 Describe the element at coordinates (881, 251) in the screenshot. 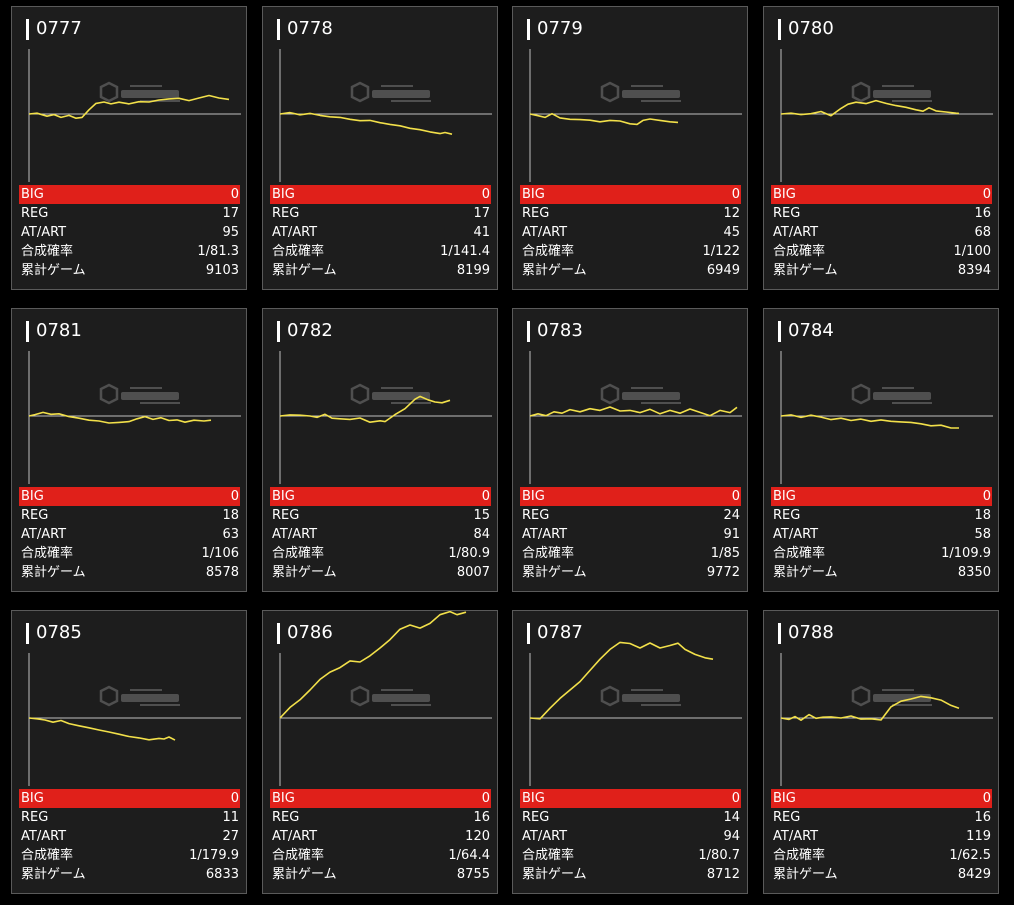

I see `prob-row: 合成確率 1/100` at that location.